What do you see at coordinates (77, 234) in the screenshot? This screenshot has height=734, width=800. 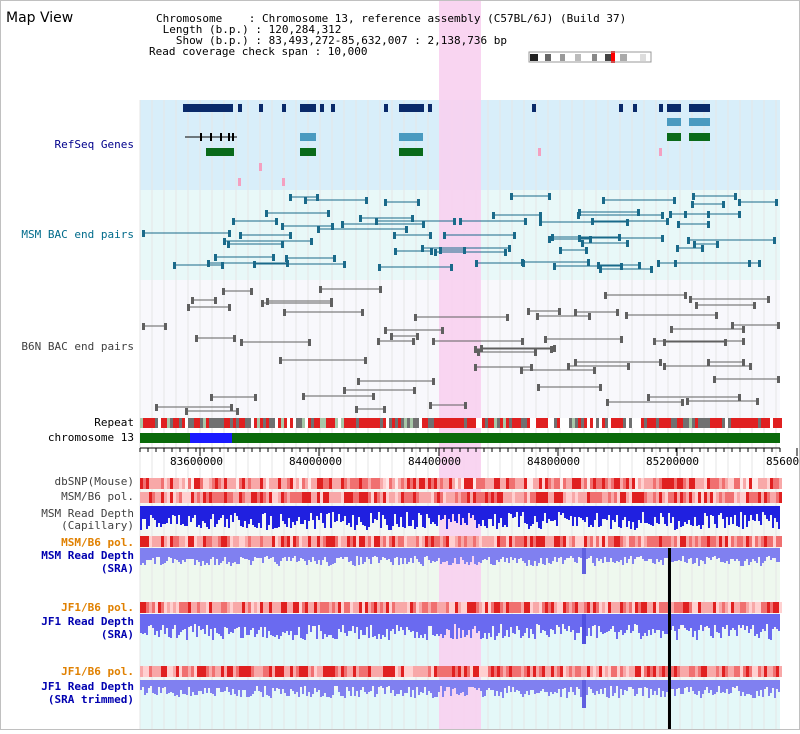 I see `track-label-msm-bac: MSM BAC end pairs` at bounding box center [77, 234].